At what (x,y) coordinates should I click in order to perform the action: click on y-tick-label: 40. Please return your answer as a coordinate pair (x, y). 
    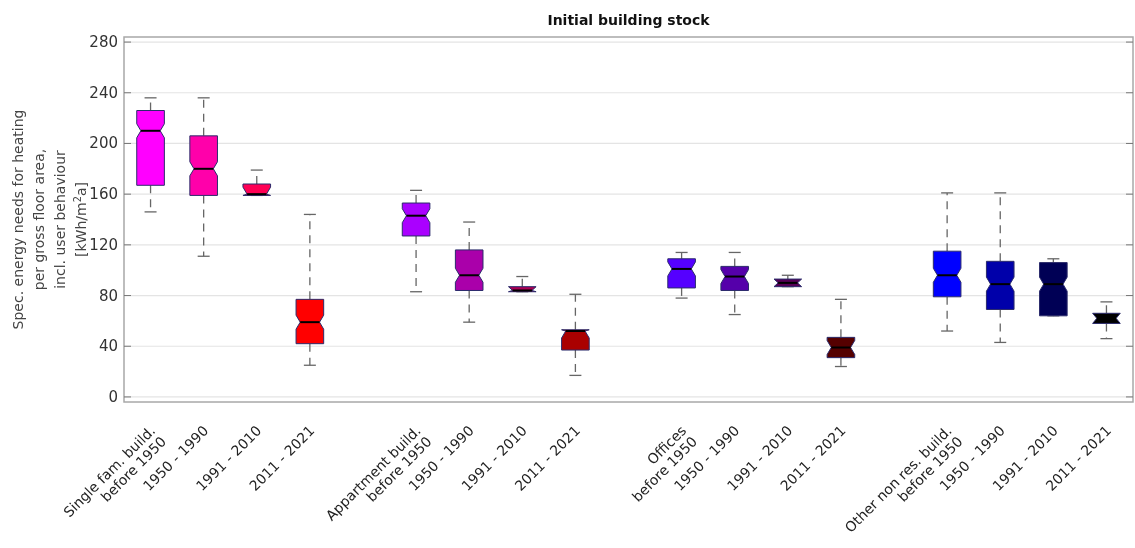
    Looking at the image, I should click on (108, 346).